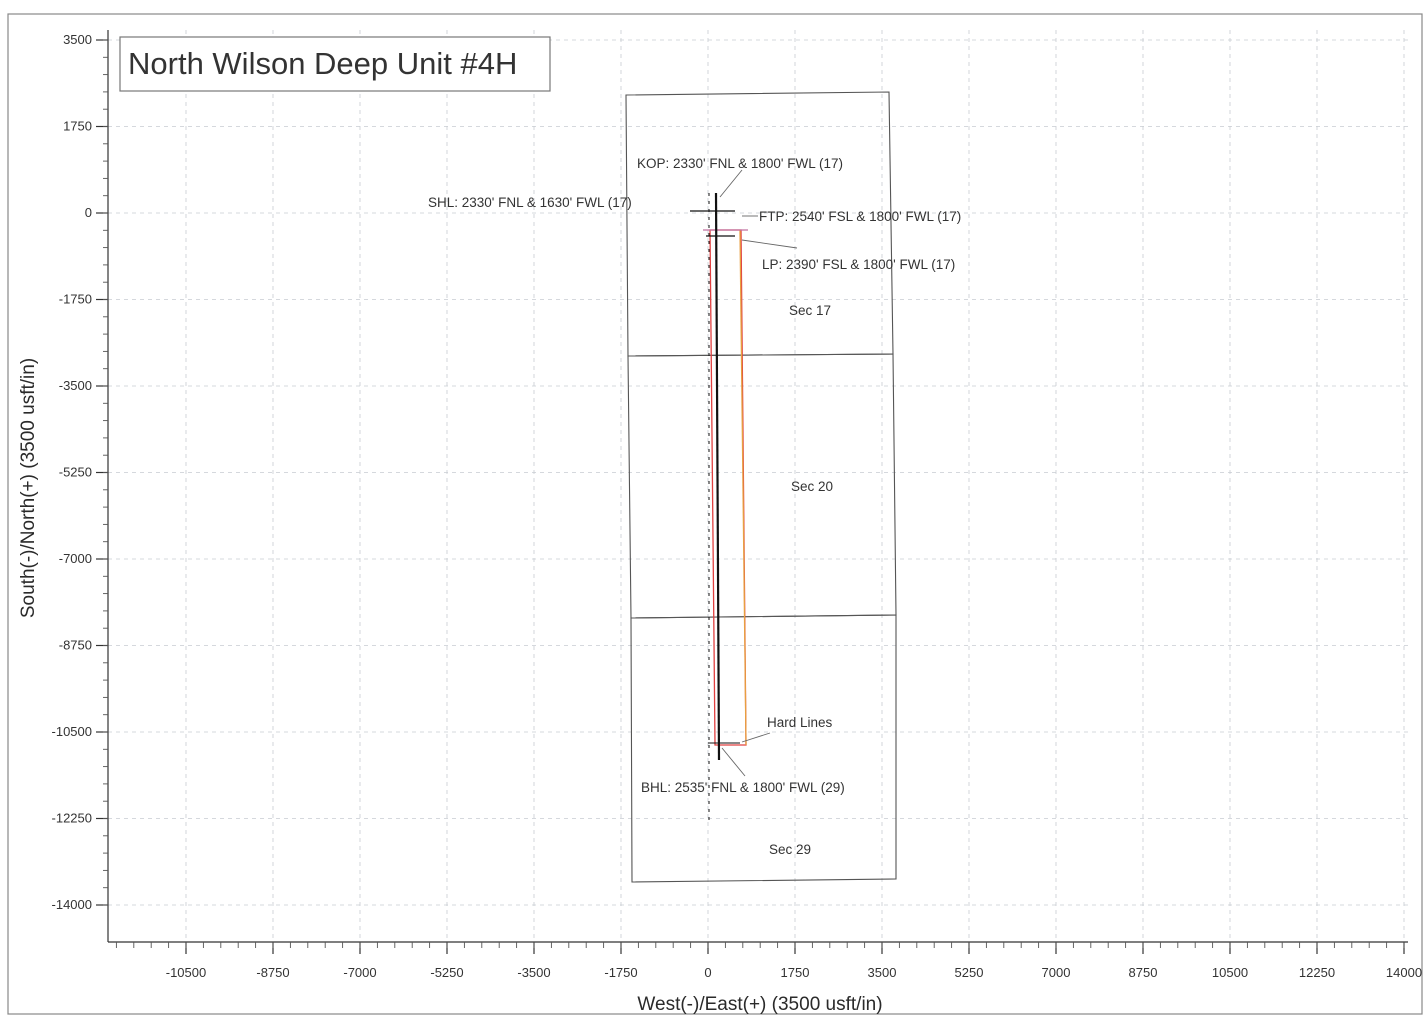 This screenshot has height=1016, width=1425. What do you see at coordinates (75, 385) in the screenshot?
I see `y-tick-label: -3500` at bounding box center [75, 385].